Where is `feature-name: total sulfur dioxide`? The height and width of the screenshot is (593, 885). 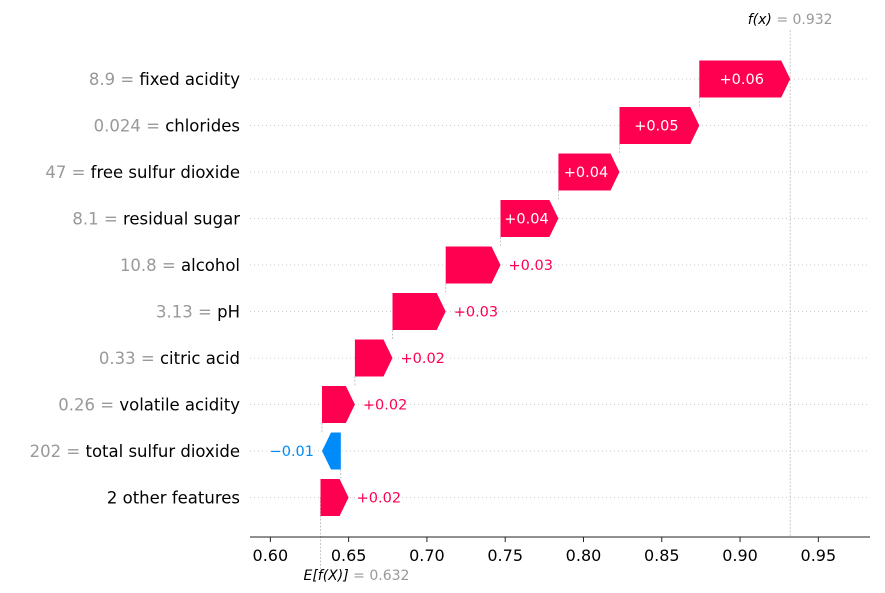
feature-name: total sulfur dioxide is located at coordinates (162, 451).